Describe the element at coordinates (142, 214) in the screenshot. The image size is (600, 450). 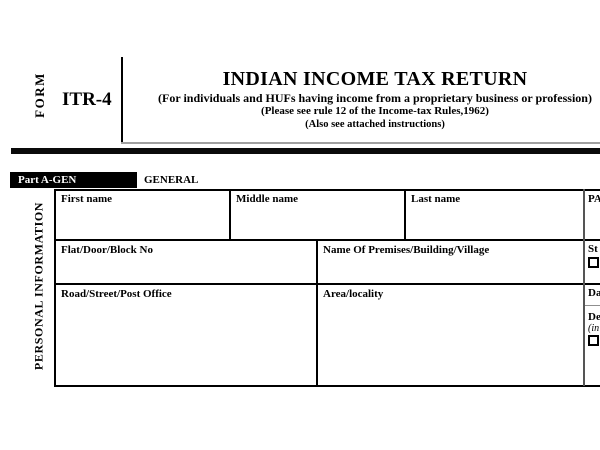
I see `first-name-field: First name` at that location.